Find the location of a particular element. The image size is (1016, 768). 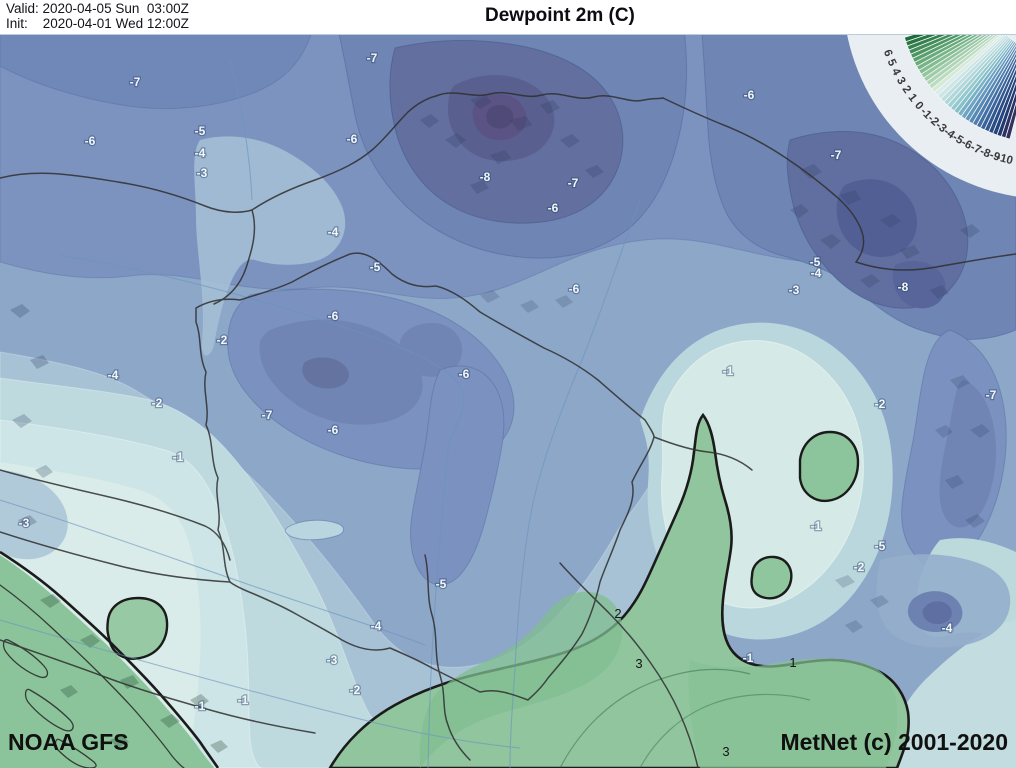

legend-value-label: 3 is located at coordinates (901, 81).